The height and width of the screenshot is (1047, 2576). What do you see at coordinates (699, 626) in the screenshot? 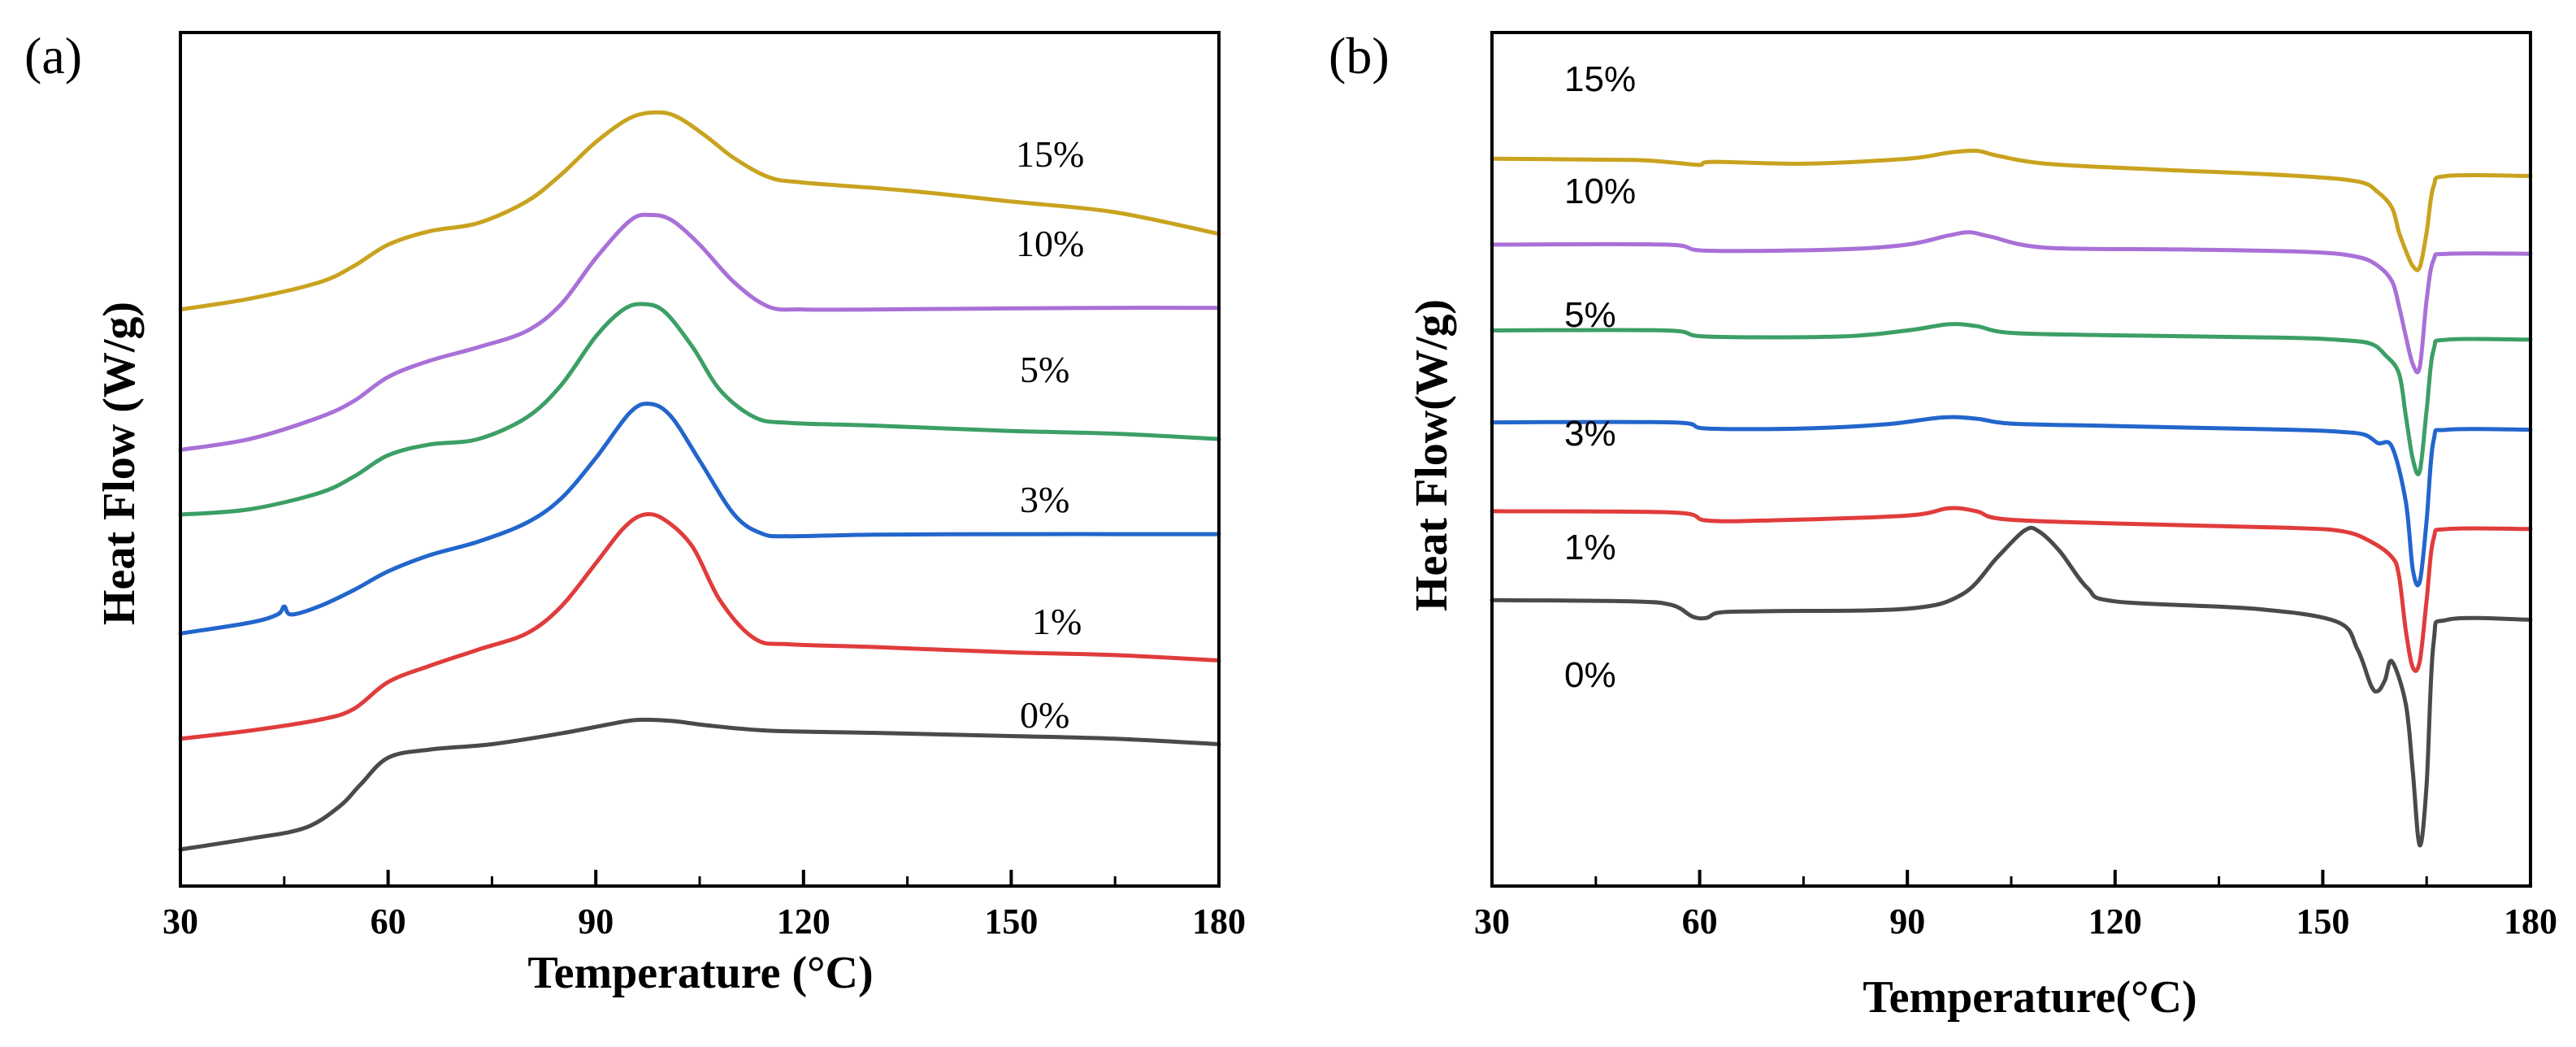
I see `panel-a-series-1pct-line` at bounding box center [699, 626].